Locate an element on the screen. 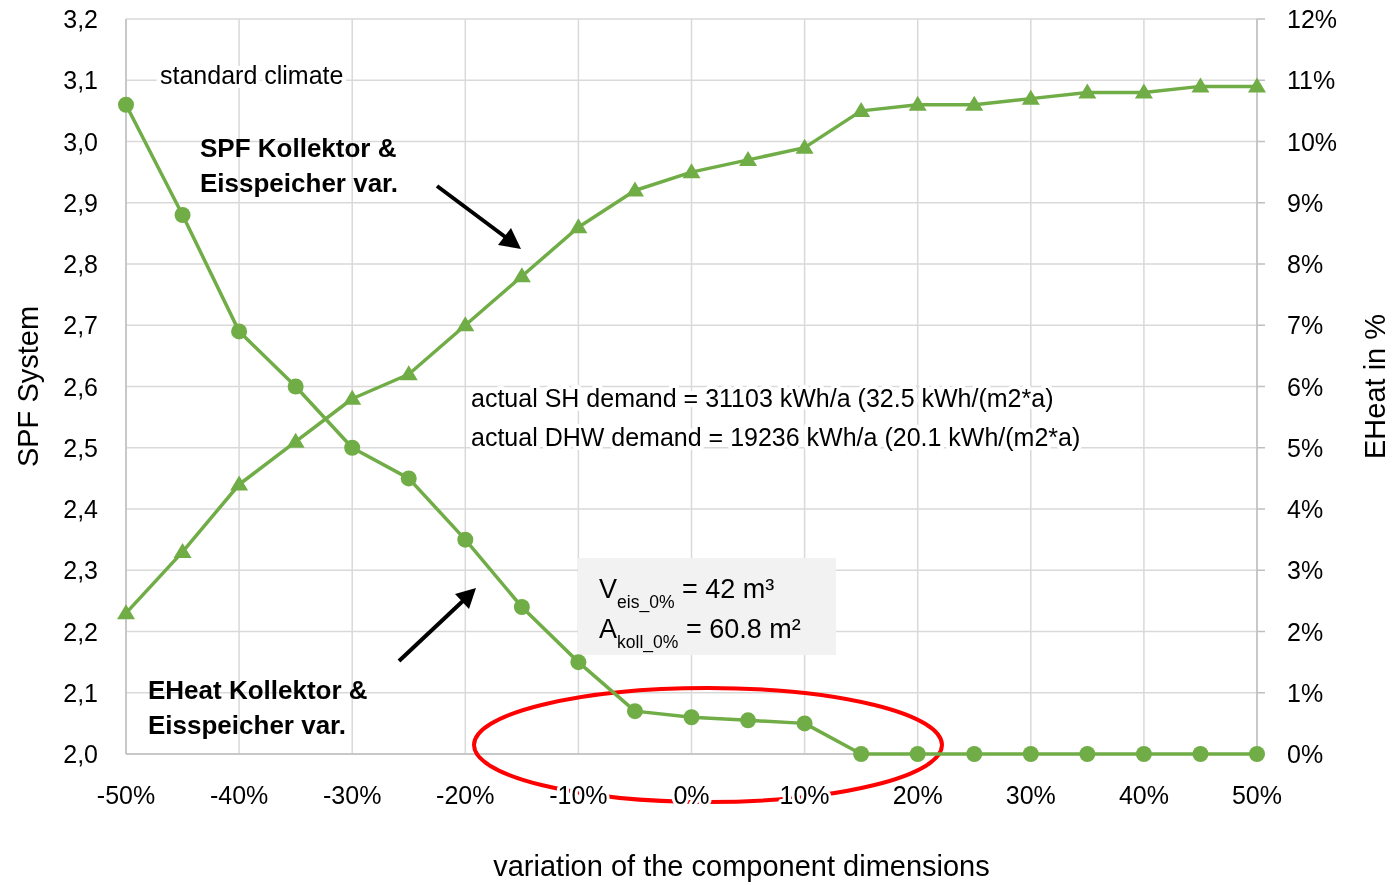 This screenshot has width=1399, height=885. x-axis-title: variation of the component dimensions is located at coordinates (741, 866).